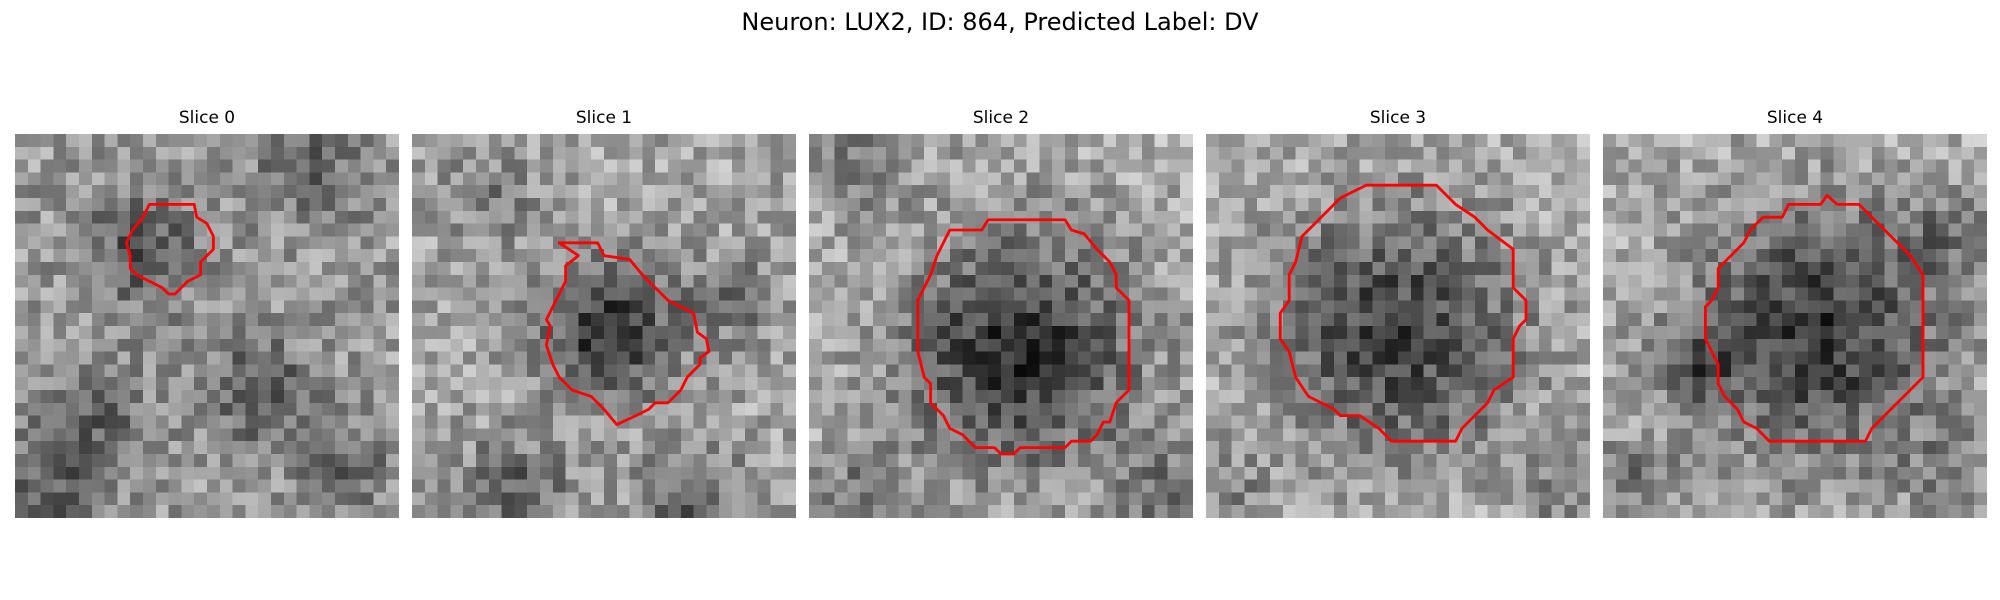  Describe the element at coordinates (604, 118) in the screenshot. I see `panel-title: Slice 1` at that location.